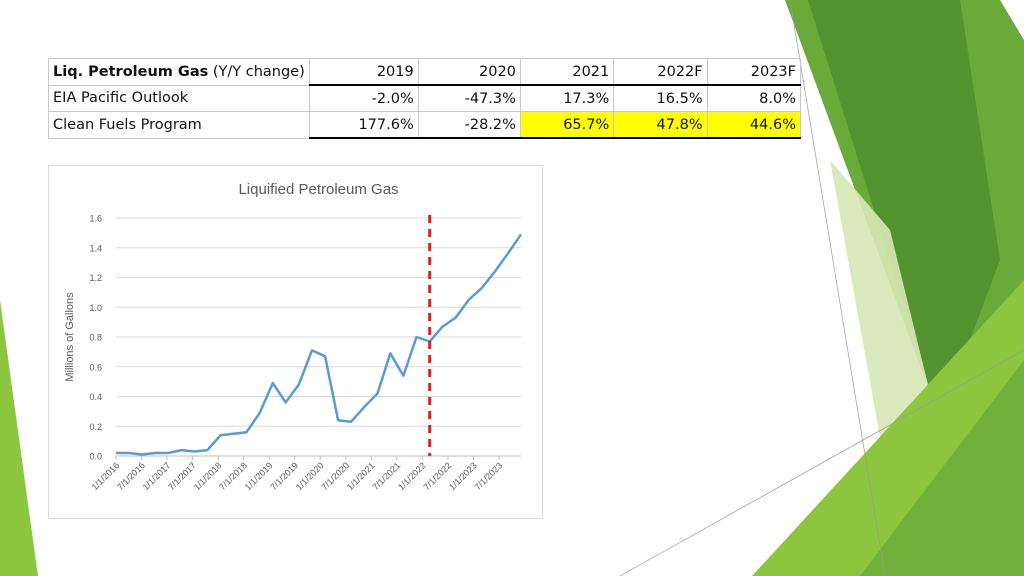 This screenshot has width=1024, height=576. Describe the element at coordinates (363, 72) in the screenshot. I see `year-header: 2019` at that location.